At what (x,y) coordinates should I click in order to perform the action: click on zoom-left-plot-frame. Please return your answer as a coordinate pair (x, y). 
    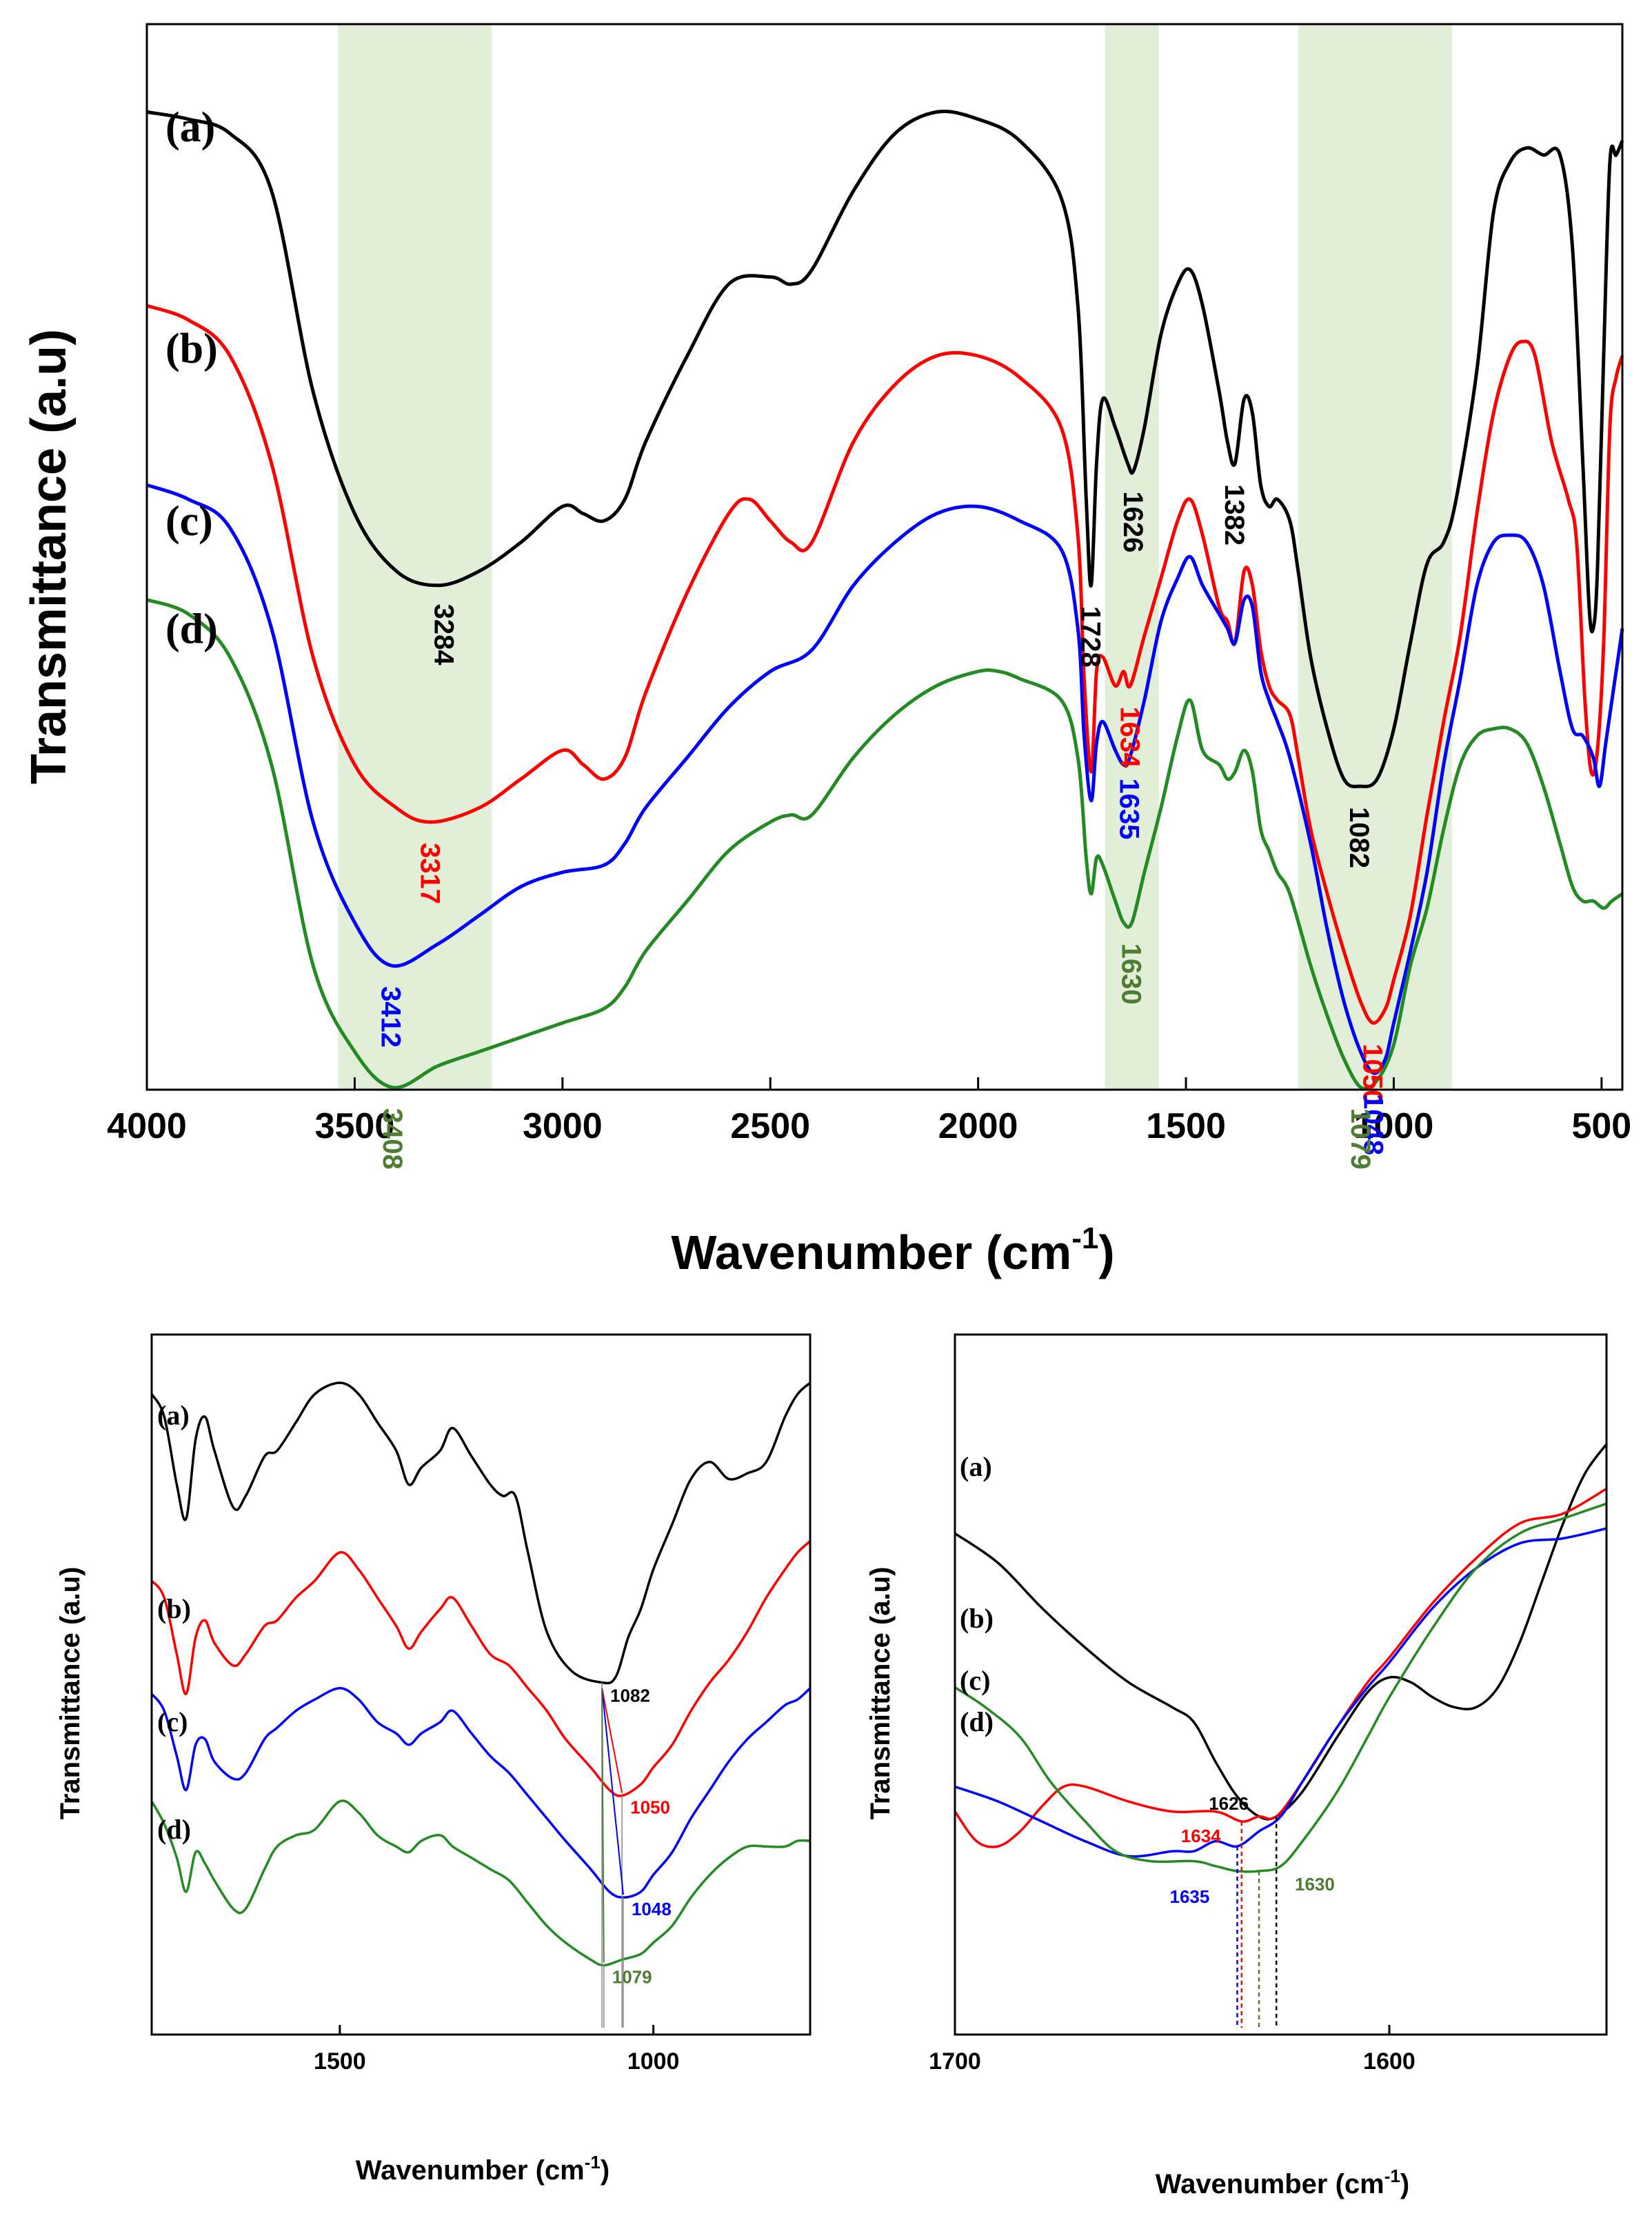
    Looking at the image, I should click on (481, 1685).